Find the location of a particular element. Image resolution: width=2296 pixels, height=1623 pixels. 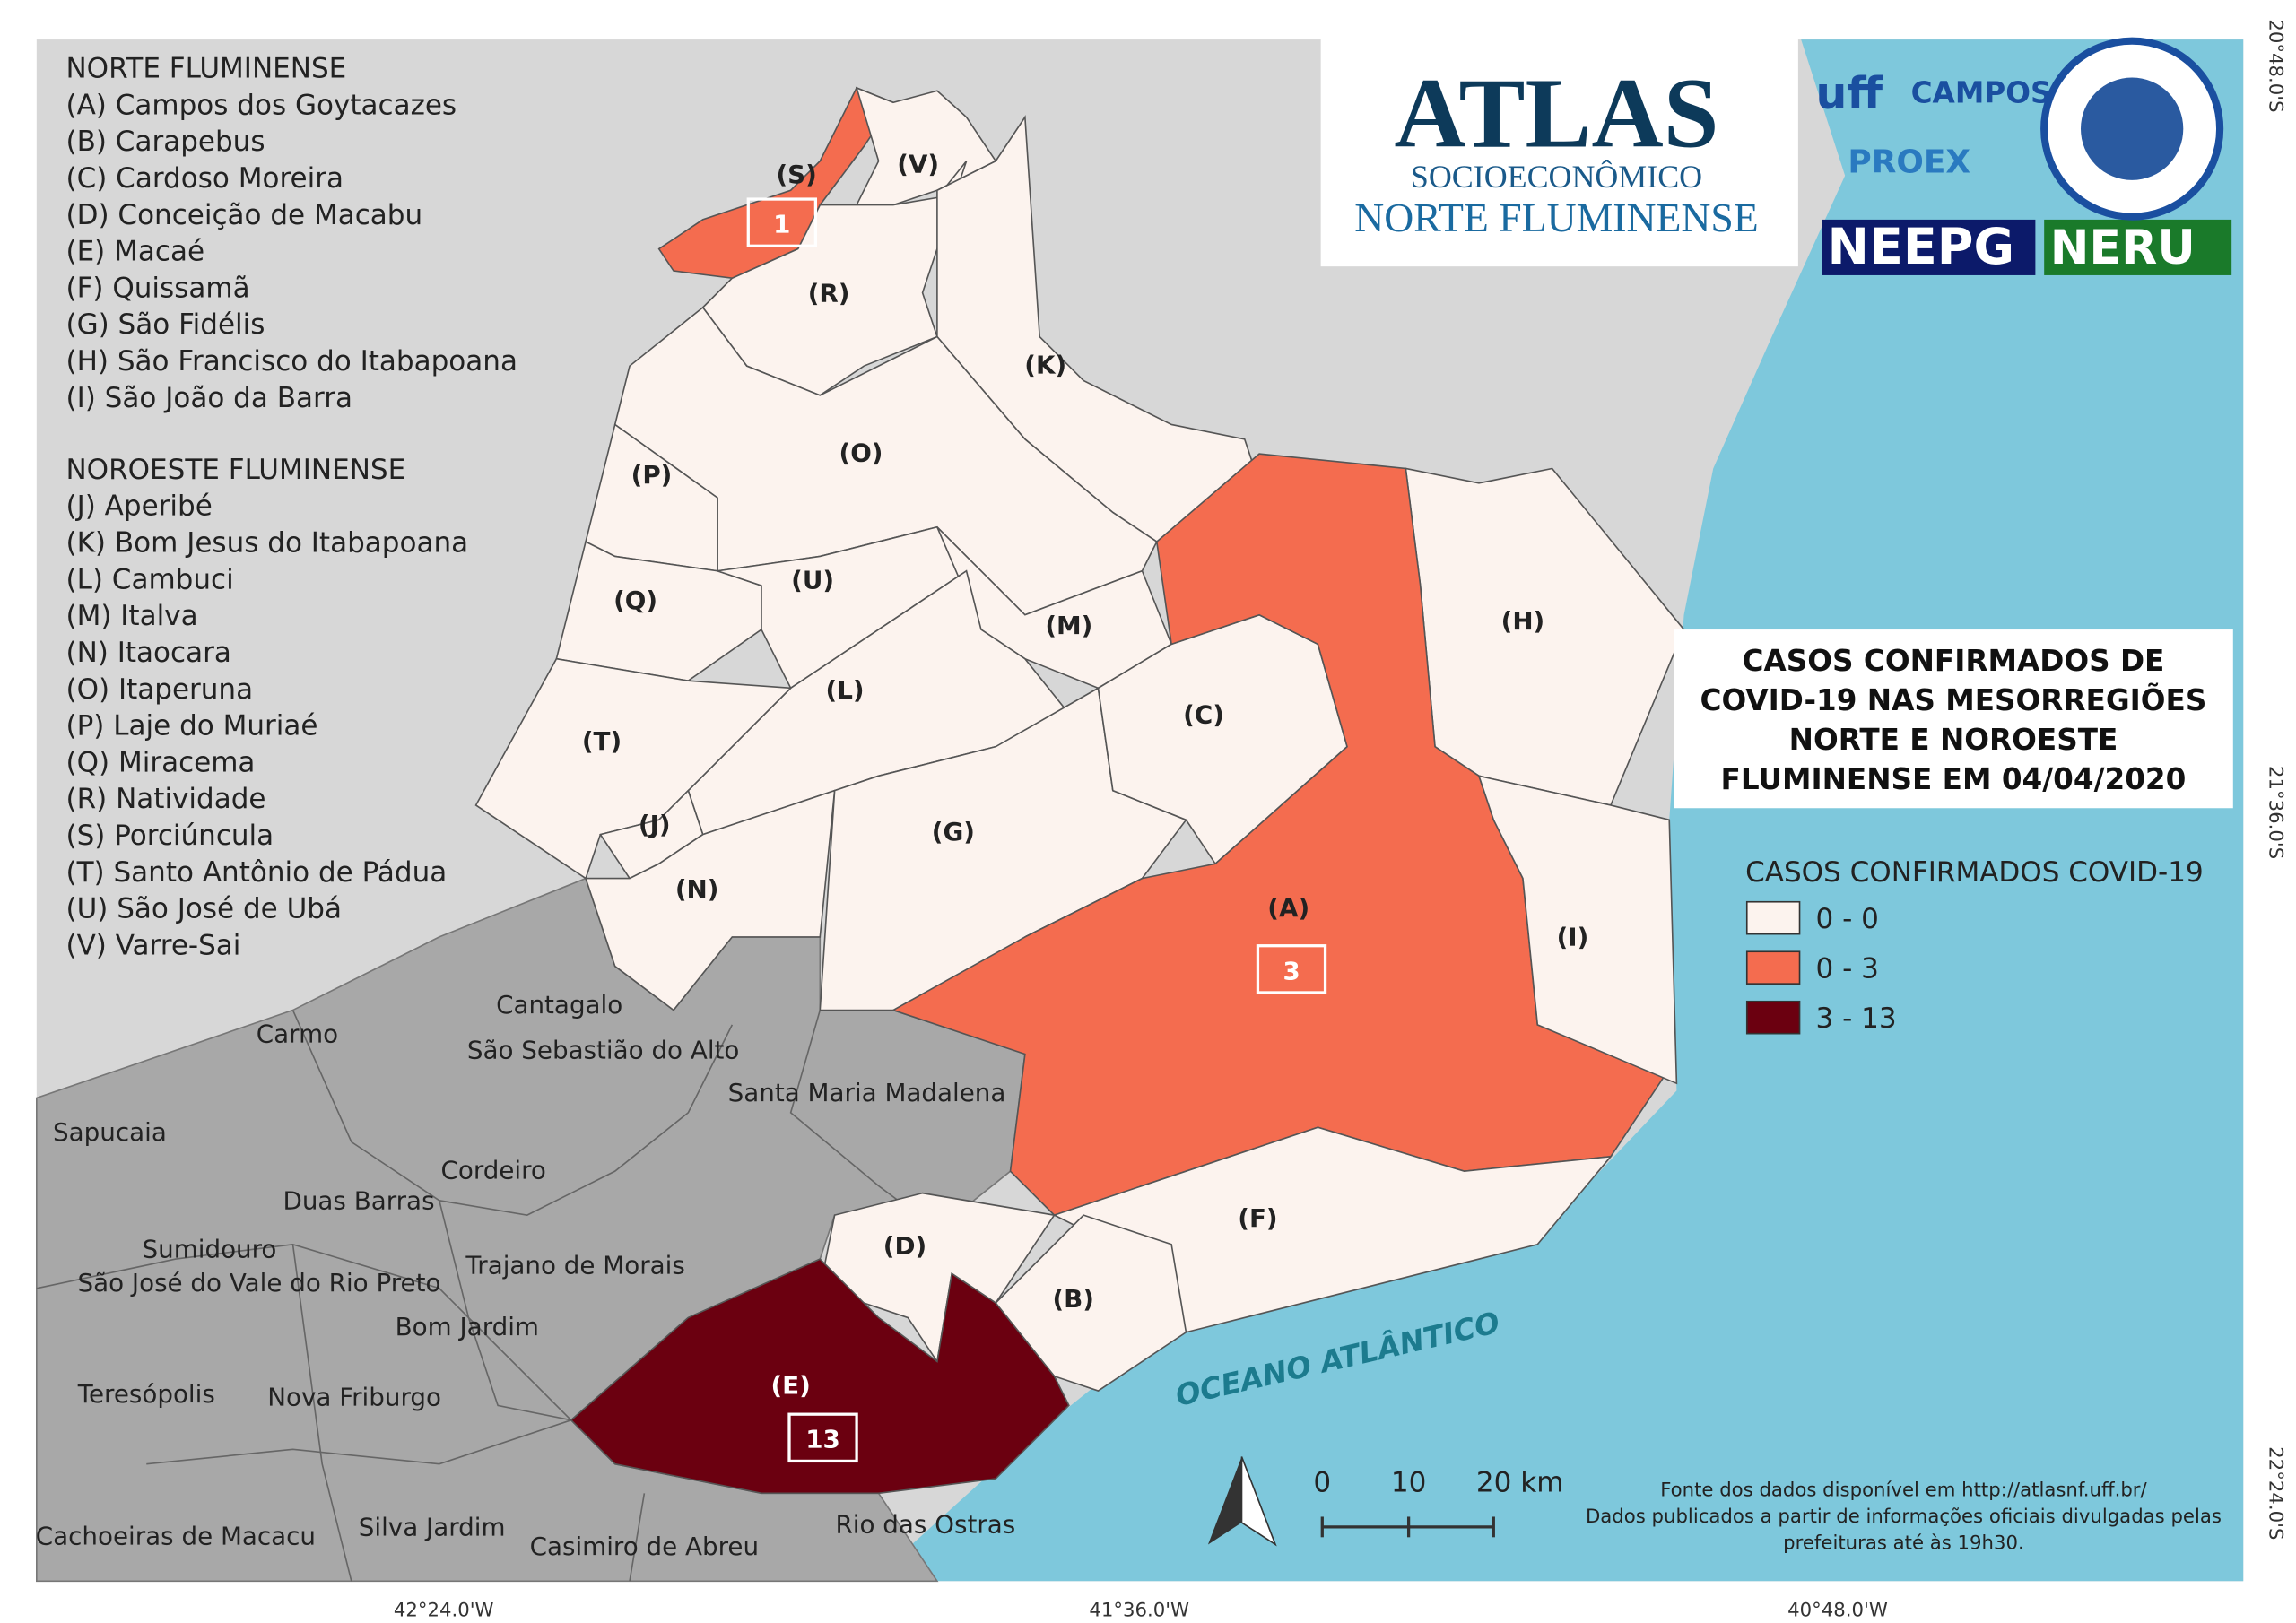

logo-line: SOCIOECONÔMICO is located at coordinates (1556, 177).